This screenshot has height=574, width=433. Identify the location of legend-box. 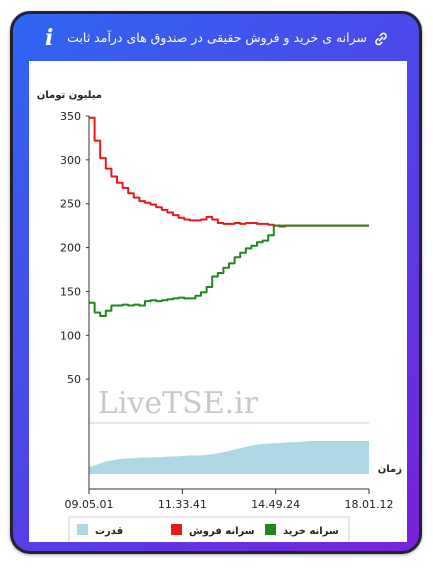
(209, 529).